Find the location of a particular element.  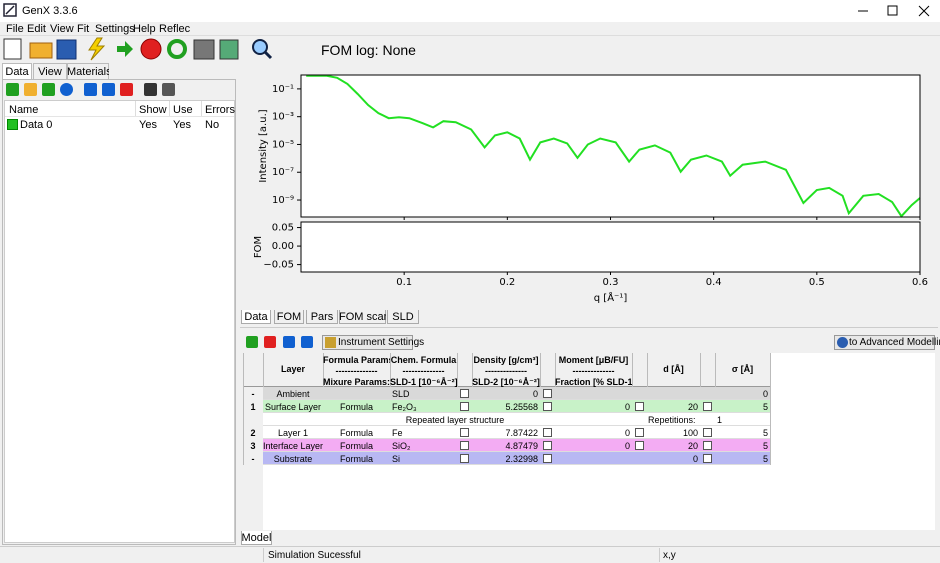

model-tab-label: Model is located at coordinates (256, 538).